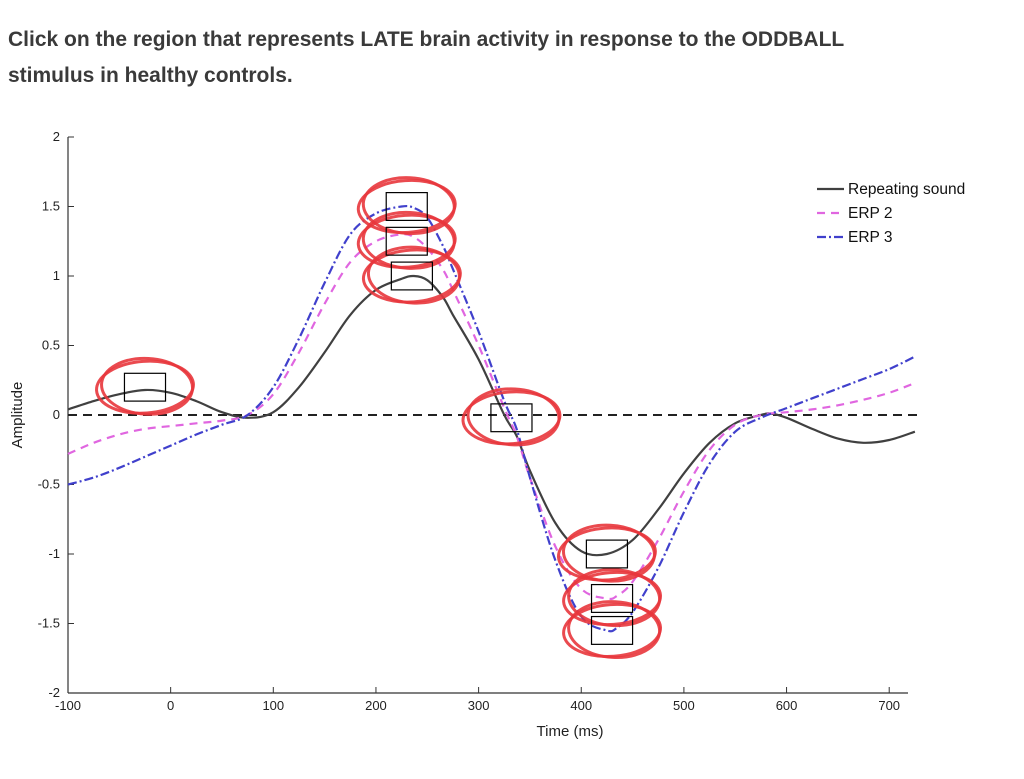 This screenshot has height=779, width=1024. I want to click on region-erp3-negative-peak, so click(612, 630).